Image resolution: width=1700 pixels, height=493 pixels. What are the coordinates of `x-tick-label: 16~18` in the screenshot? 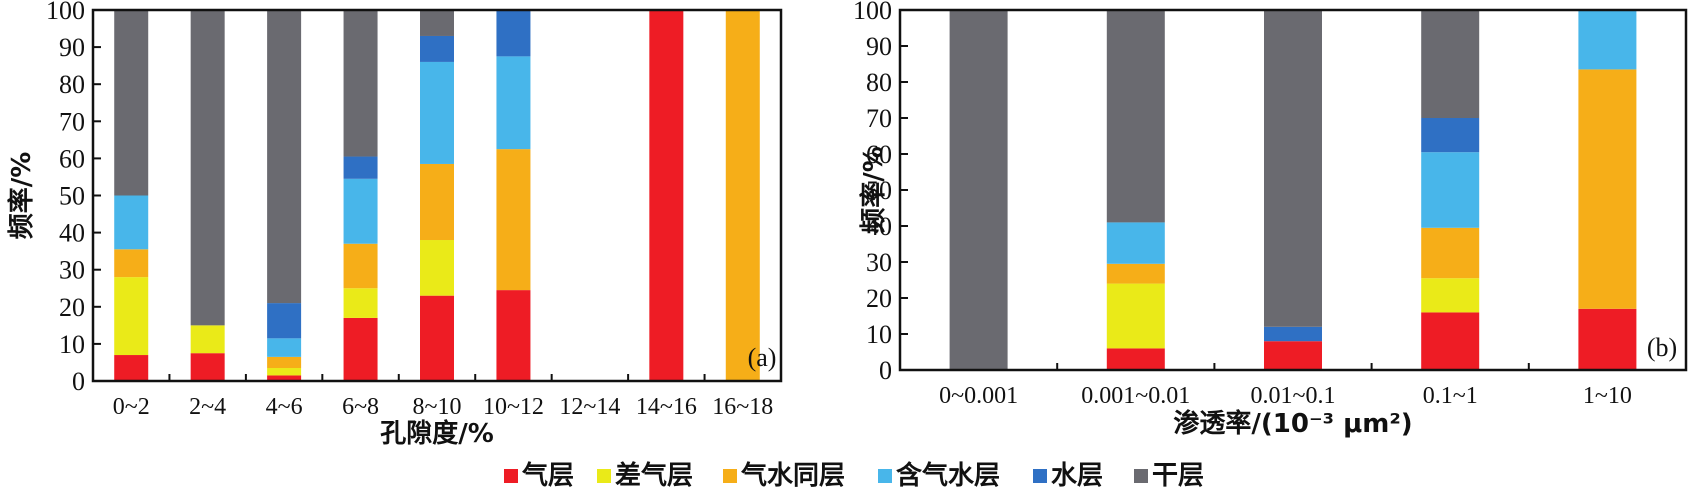 It's located at (742, 407).